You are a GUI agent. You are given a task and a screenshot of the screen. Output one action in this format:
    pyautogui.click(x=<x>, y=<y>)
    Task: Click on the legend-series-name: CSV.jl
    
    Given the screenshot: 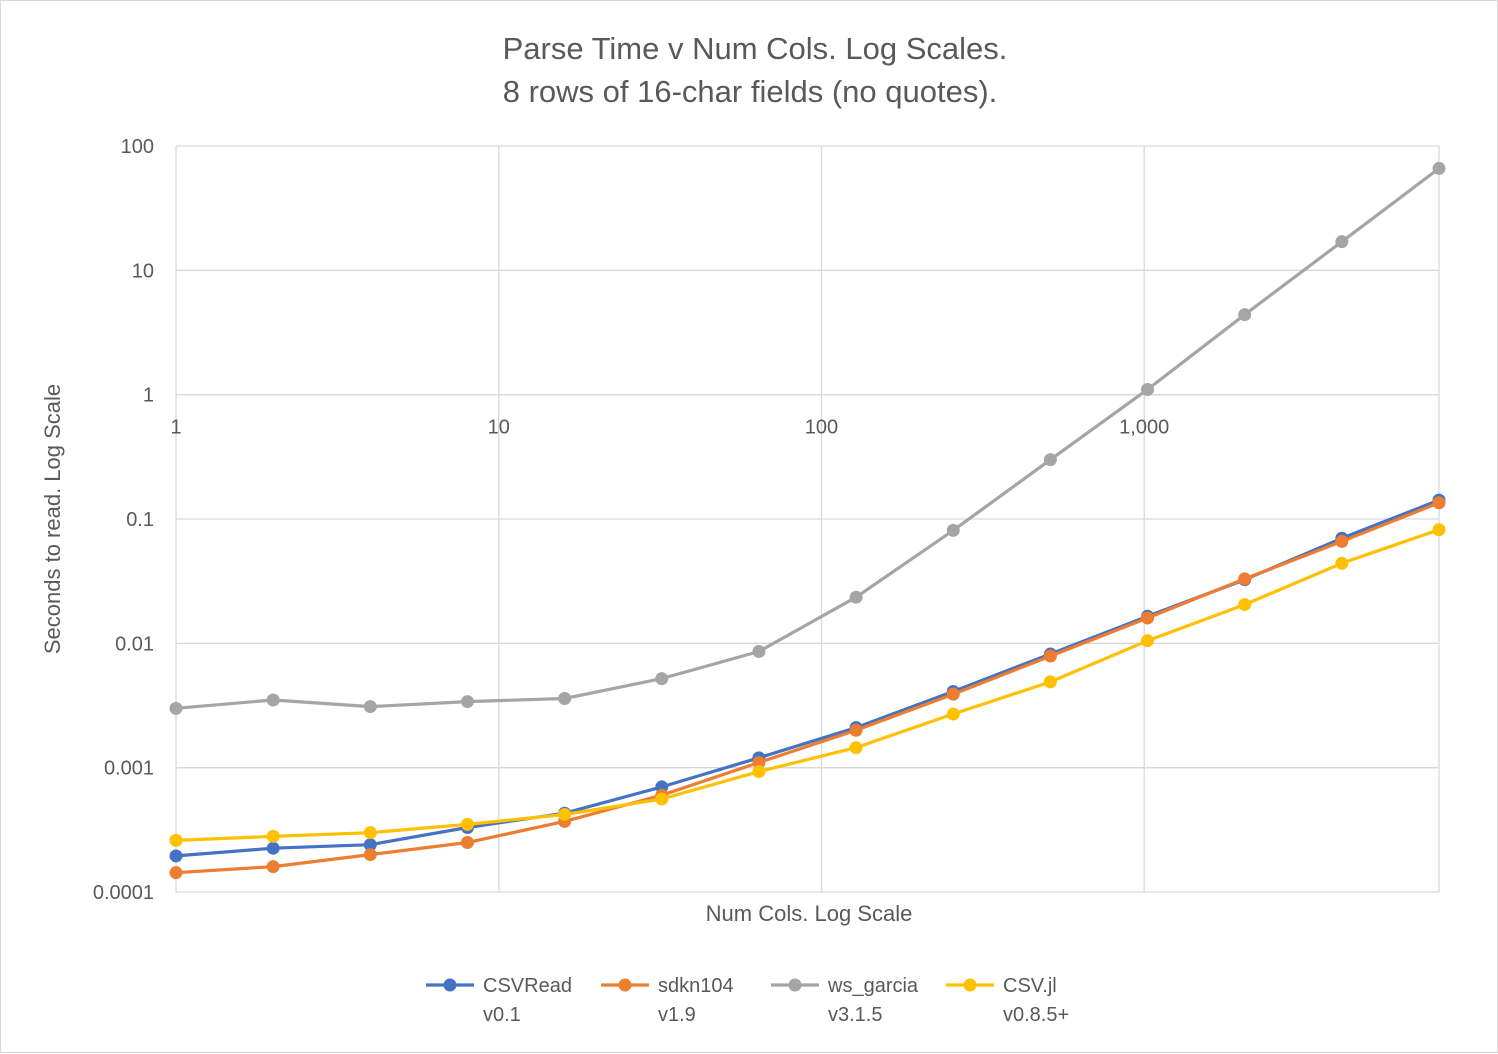 What is the action you would take?
    pyautogui.click(x=1030, y=986)
    